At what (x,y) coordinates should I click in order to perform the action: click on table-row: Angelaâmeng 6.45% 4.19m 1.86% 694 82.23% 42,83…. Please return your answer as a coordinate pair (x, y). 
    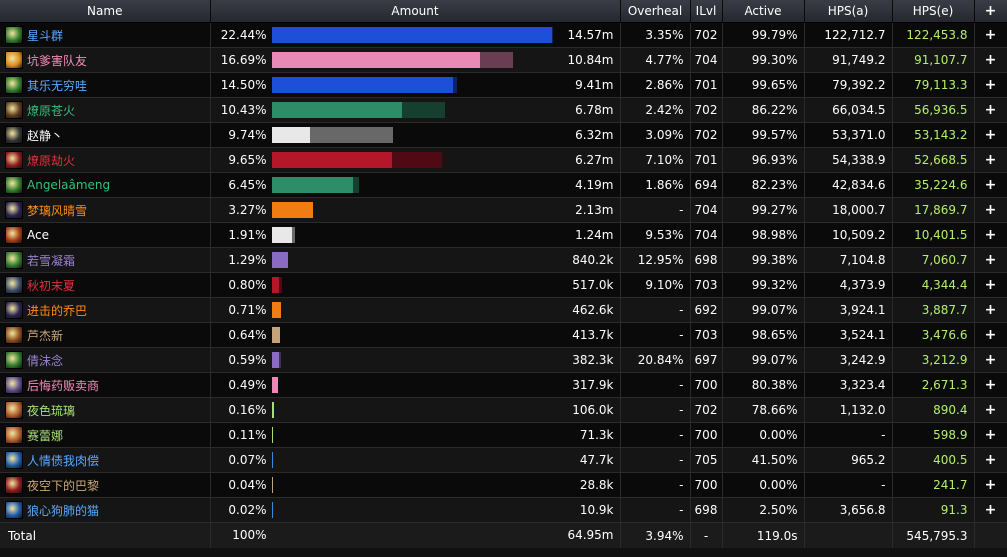
    Looking at the image, I should click on (503, 185).